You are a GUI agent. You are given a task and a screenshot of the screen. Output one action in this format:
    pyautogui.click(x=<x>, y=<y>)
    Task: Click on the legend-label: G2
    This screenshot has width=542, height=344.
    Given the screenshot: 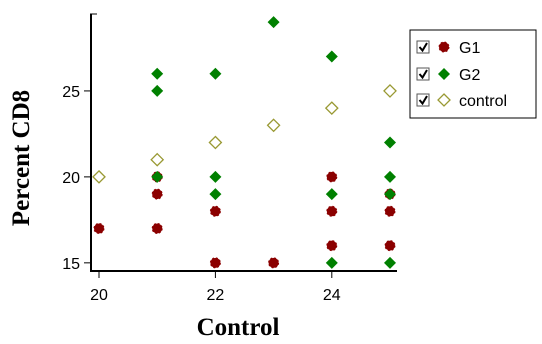 What is the action you would take?
    pyautogui.click(x=469, y=75)
    